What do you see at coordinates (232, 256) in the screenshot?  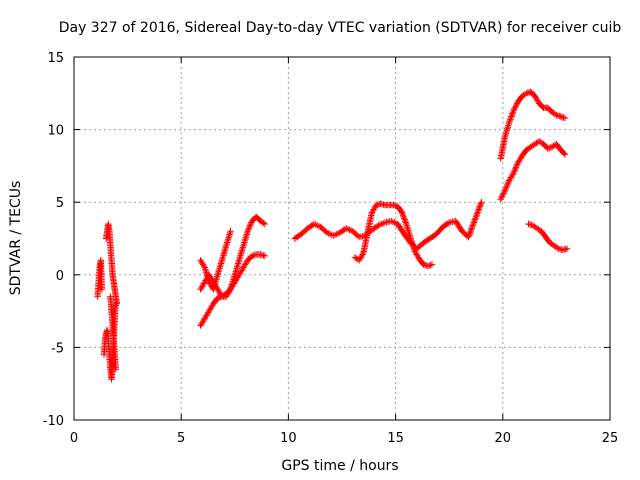 I see `series-arc-6b` at bounding box center [232, 256].